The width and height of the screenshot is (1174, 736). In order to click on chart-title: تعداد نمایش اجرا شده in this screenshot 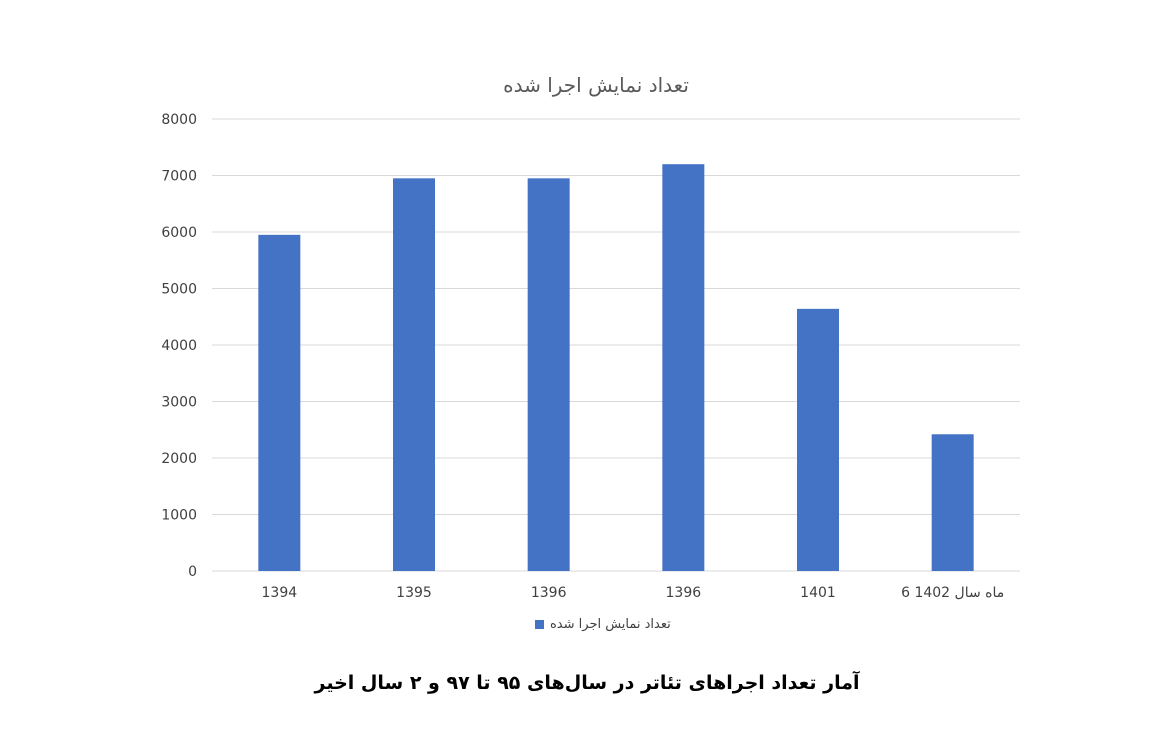, I will do `click(596, 85)`.